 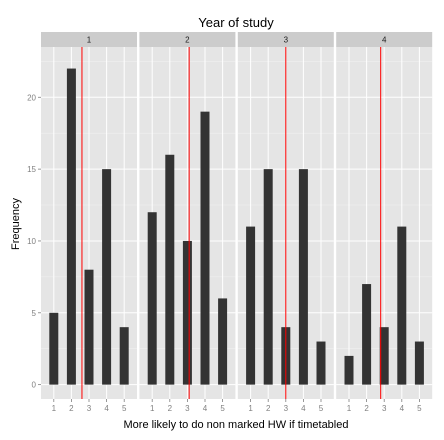 I want to click on y-tick-label: 10, so click(x=31, y=241).